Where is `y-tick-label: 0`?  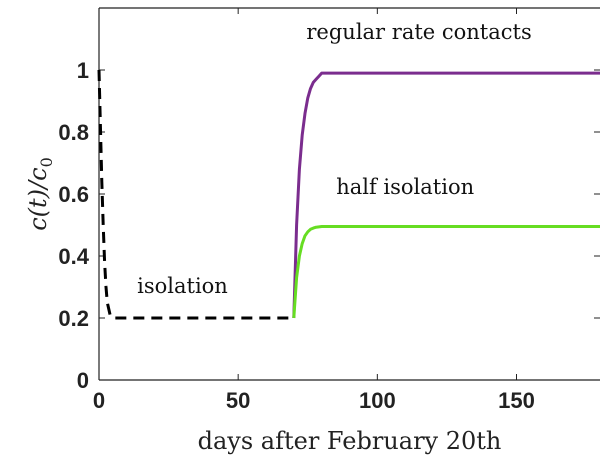
y-tick-label: 0 is located at coordinates (83, 380).